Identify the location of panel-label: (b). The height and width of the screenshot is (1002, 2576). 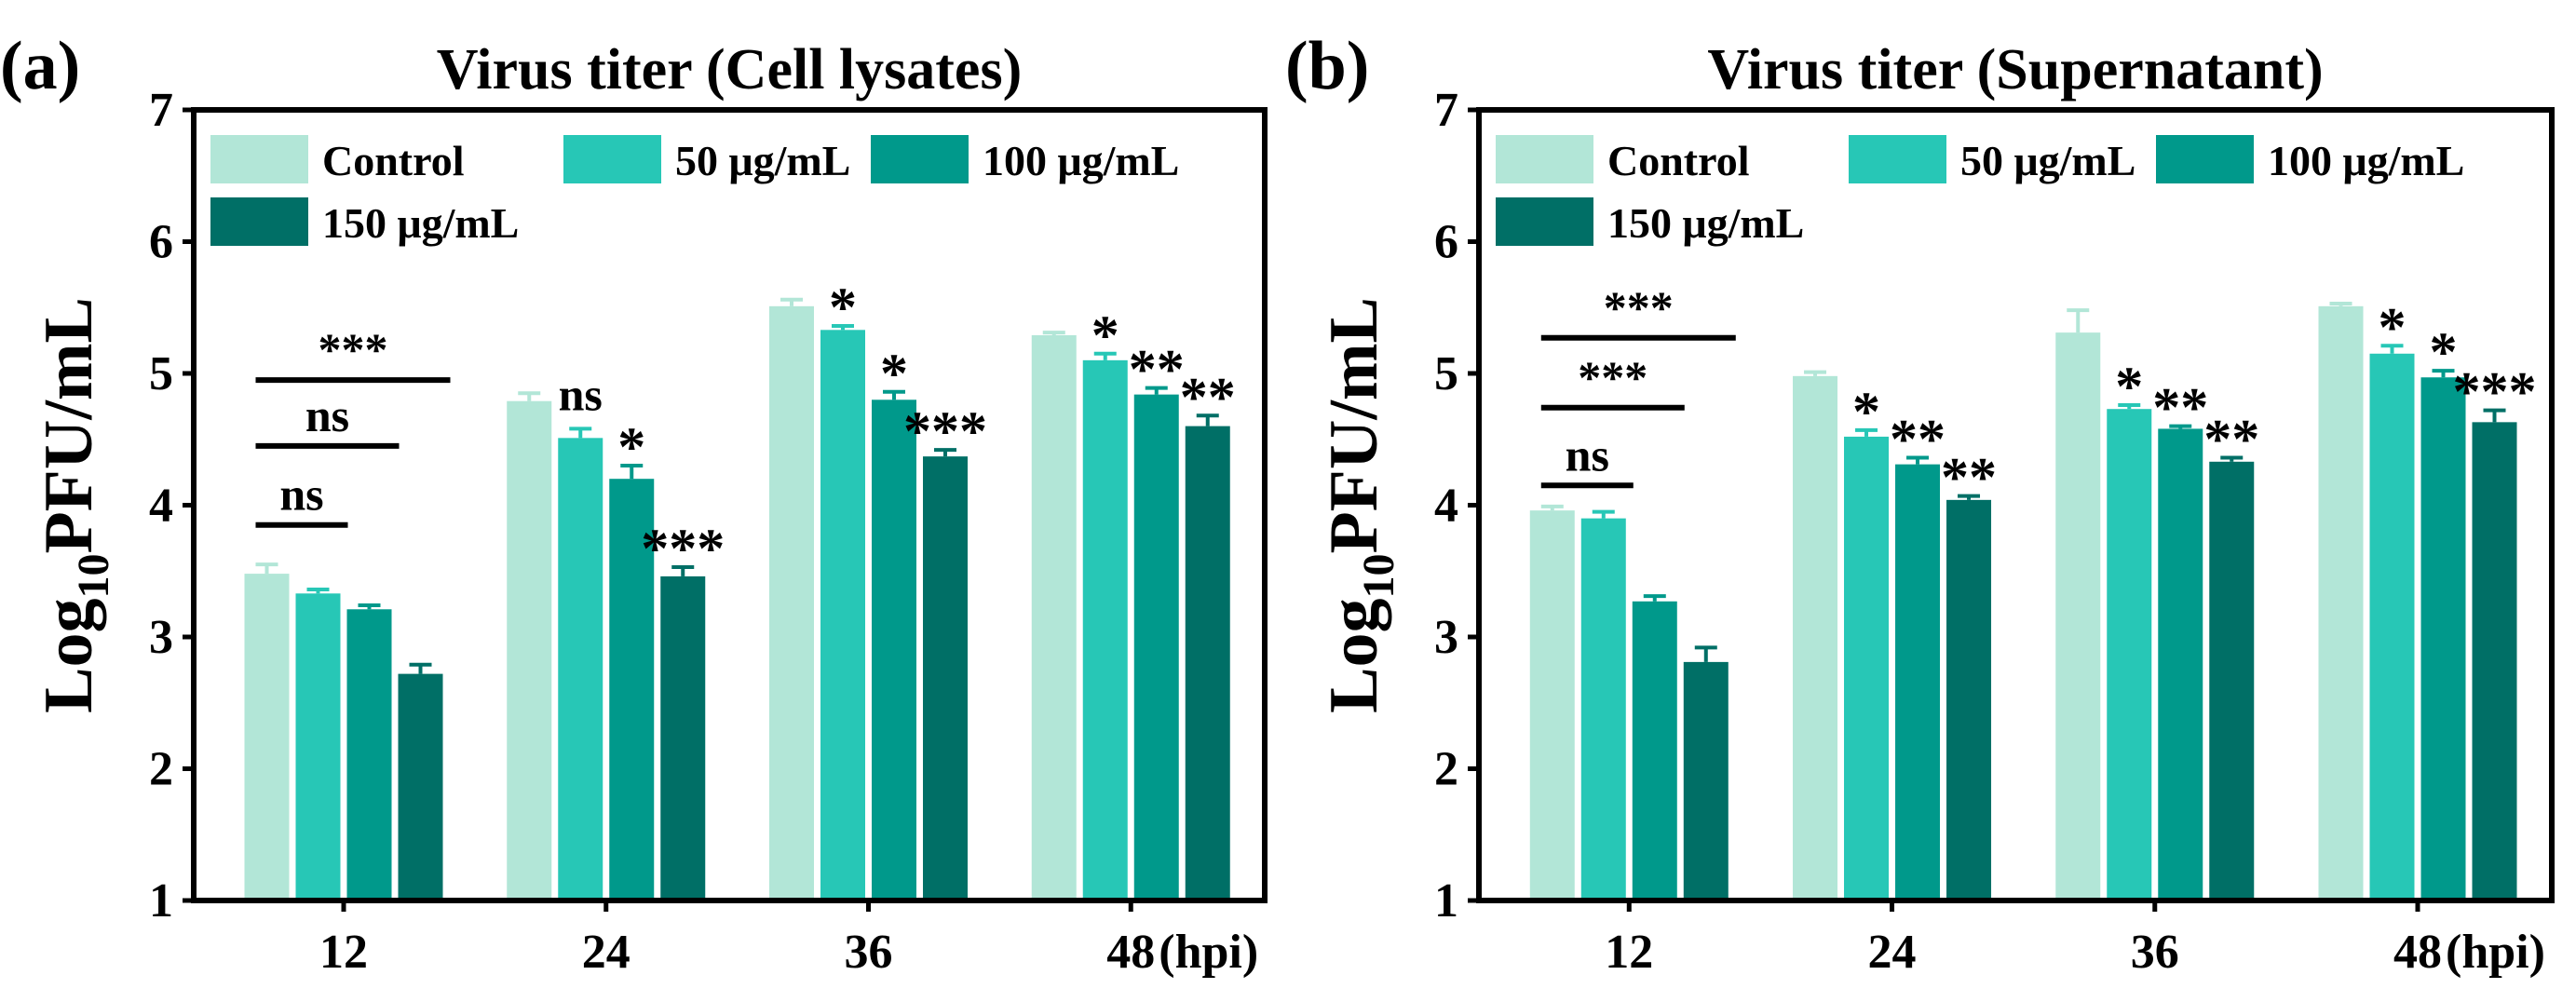
(1327, 66).